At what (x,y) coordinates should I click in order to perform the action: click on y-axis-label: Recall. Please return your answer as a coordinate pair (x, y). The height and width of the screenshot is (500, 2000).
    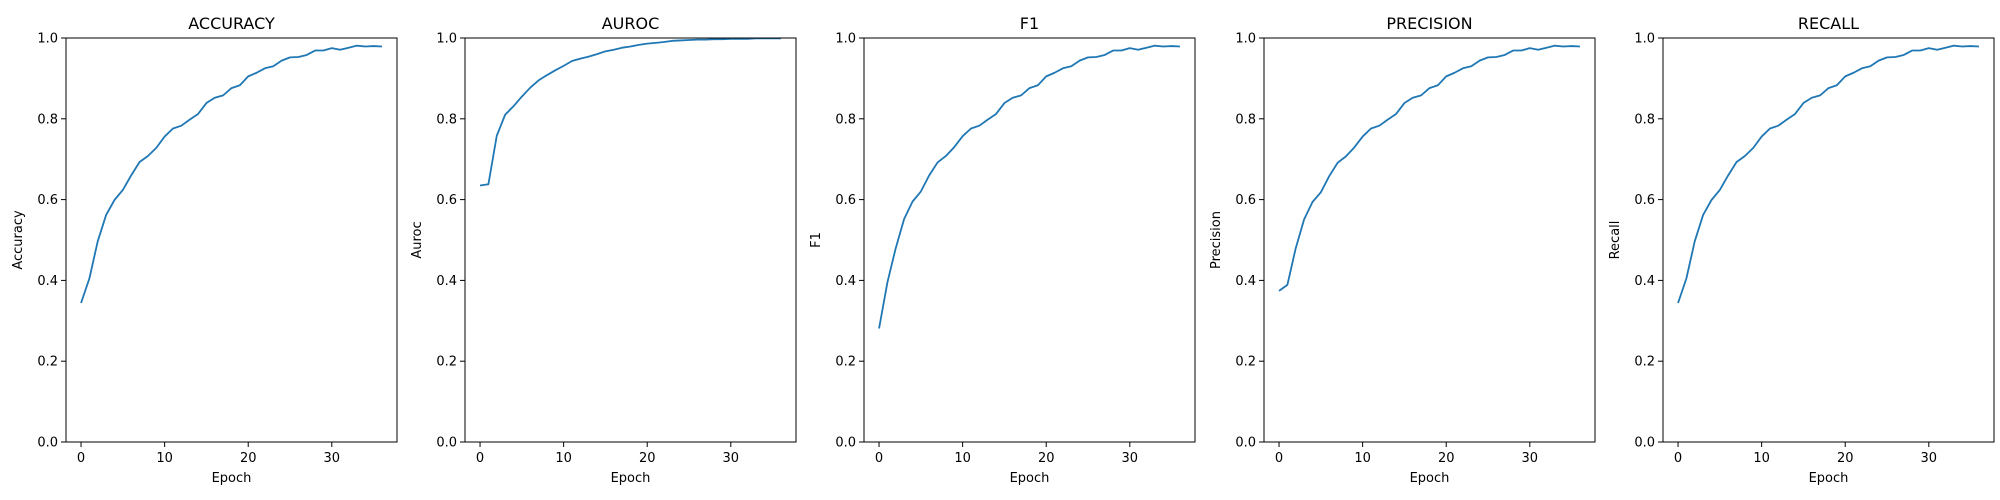
    Looking at the image, I should click on (1615, 240).